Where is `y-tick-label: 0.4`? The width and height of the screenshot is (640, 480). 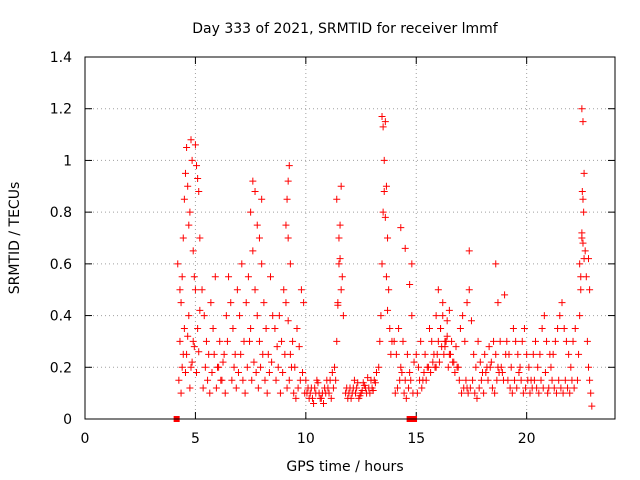
y-tick-label: 0.4 is located at coordinates (61, 317).